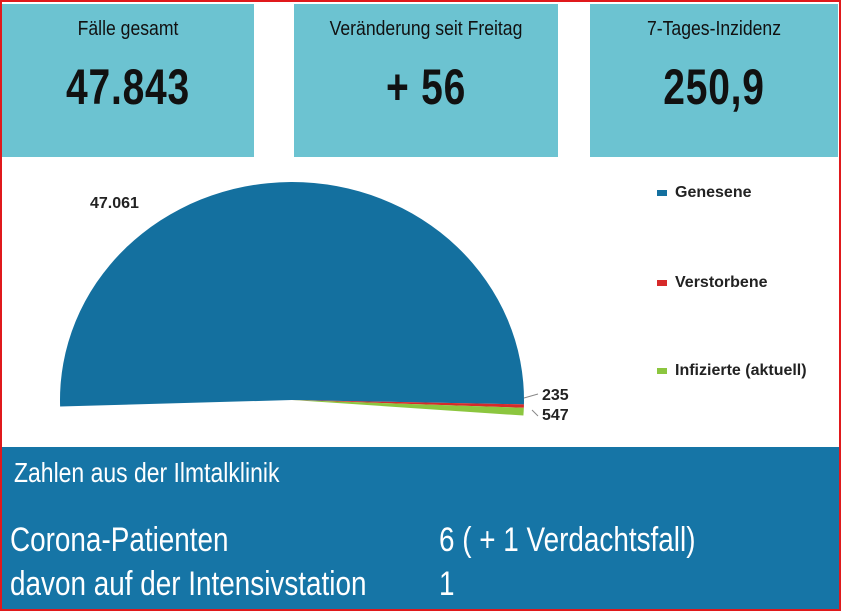  I want to click on legend-label: Genesene, so click(713, 192).